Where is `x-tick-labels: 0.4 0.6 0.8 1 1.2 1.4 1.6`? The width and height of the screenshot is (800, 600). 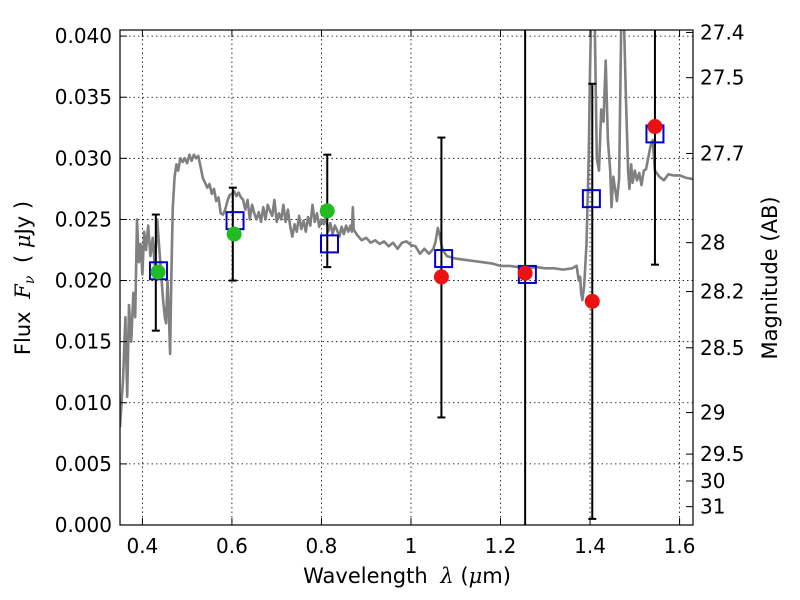
x-tick-labels: 0.4 0.6 0.8 1 1.2 1.4 1.6 is located at coordinates (410, 546).